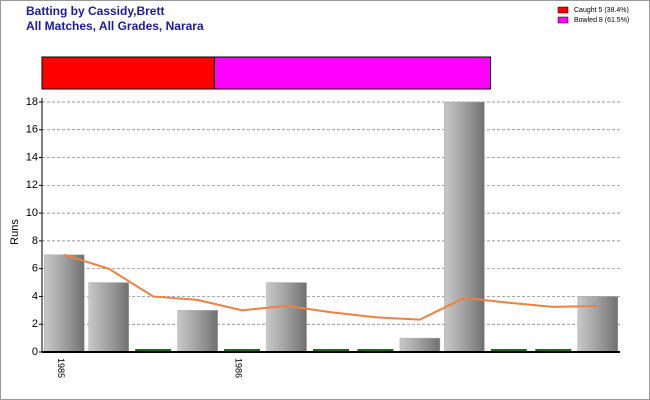 This screenshot has height=400, width=650. Describe the element at coordinates (32, 185) in the screenshot. I see `y-tick-label: 12` at that location.